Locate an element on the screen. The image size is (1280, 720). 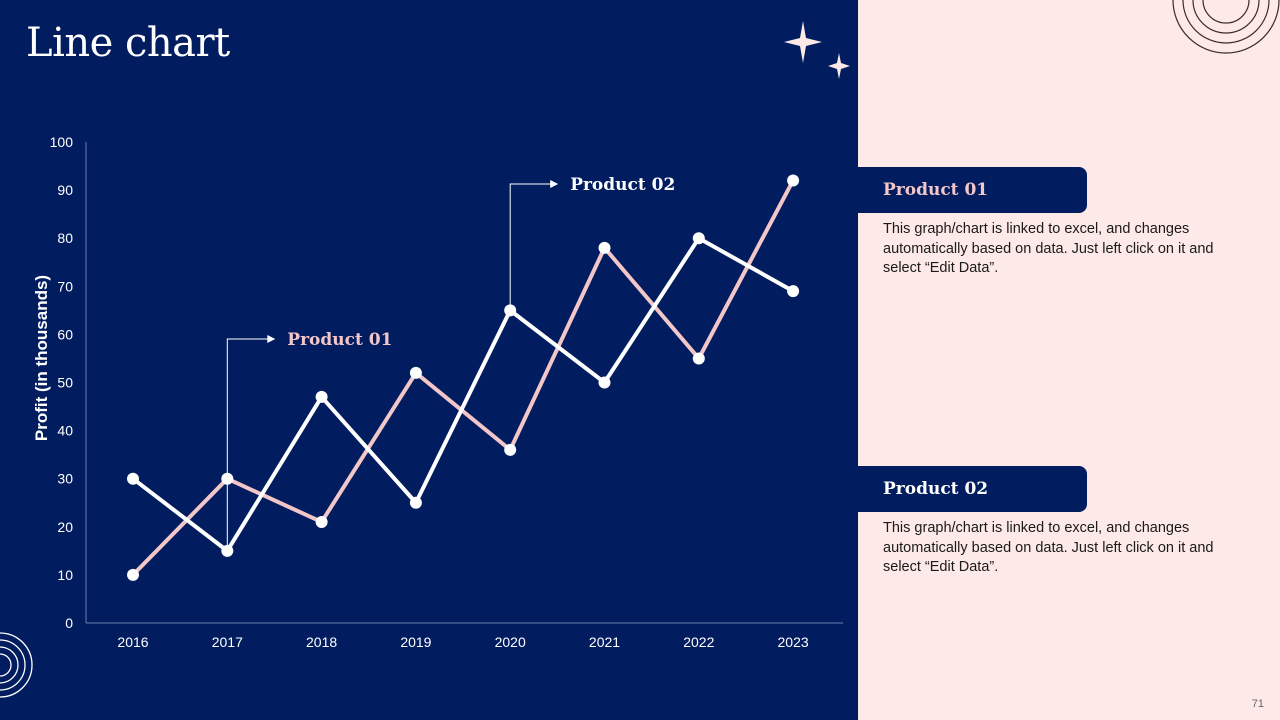
y-tick-label: 90 is located at coordinates (65, 190).